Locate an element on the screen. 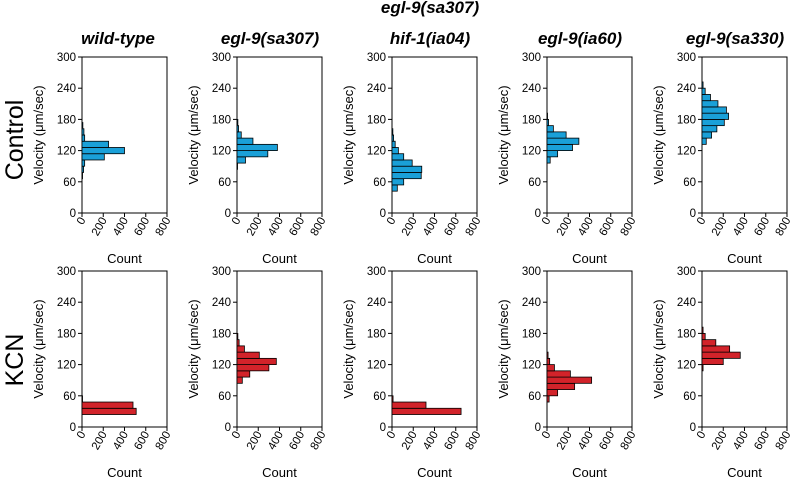 The image size is (800, 482). column-title: egl-9(sa330) is located at coordinates (735, 38).